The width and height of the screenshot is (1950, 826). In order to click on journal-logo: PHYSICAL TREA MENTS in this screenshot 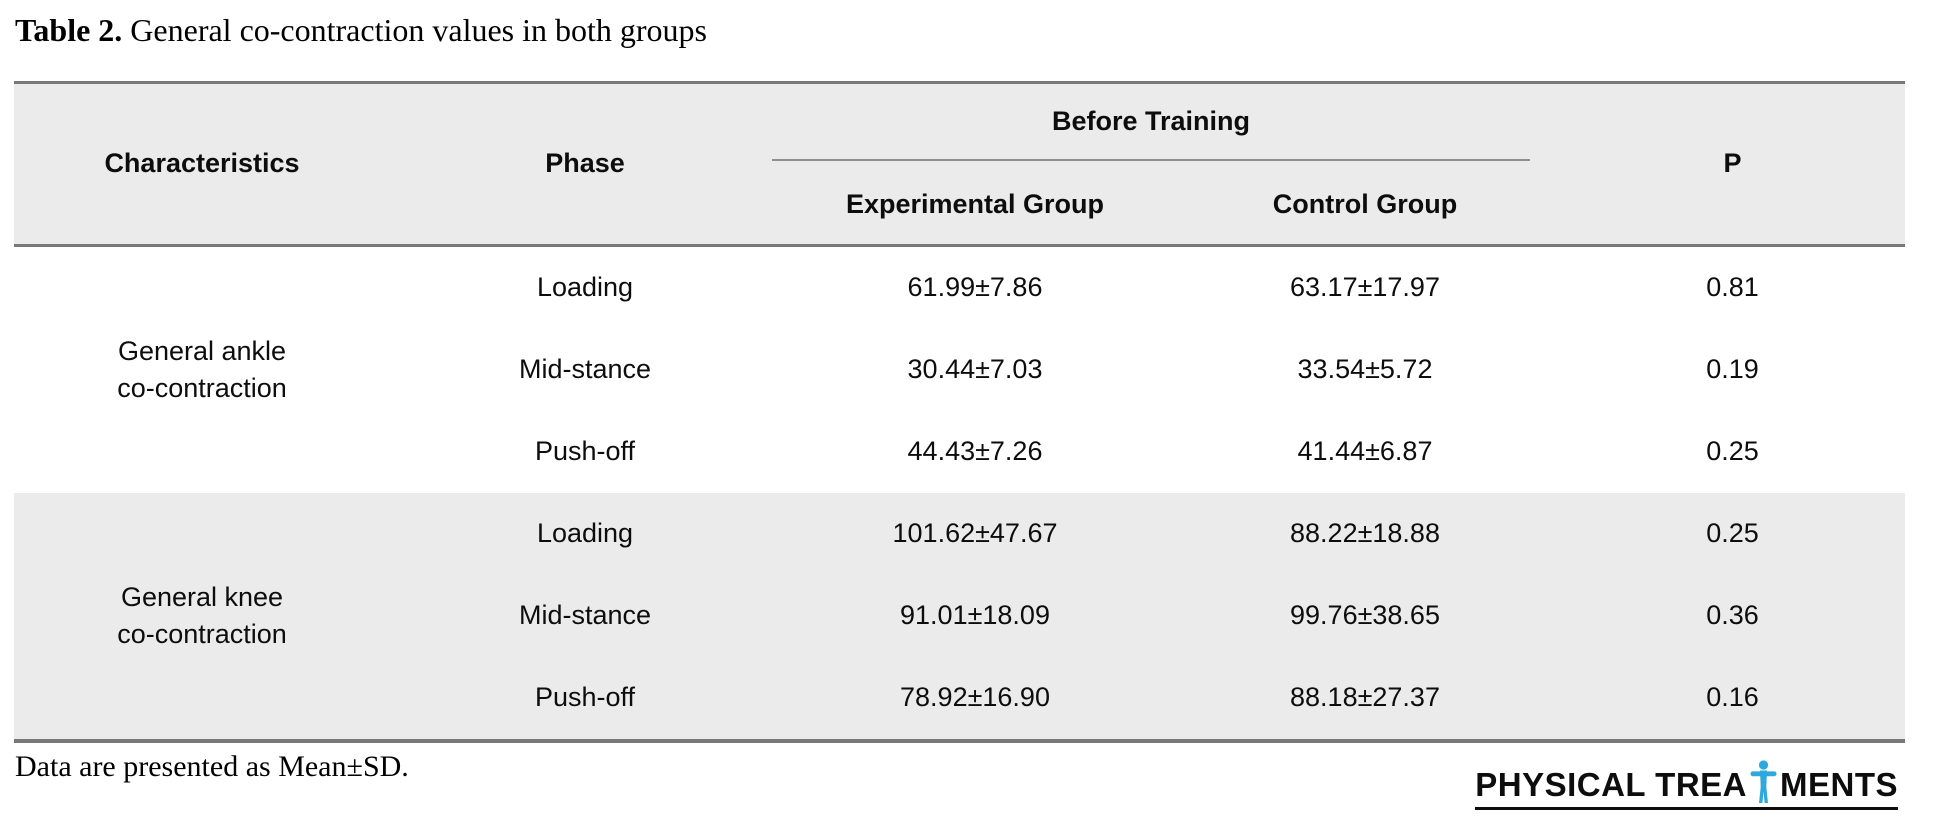, I will do `click(1686, 785)`.